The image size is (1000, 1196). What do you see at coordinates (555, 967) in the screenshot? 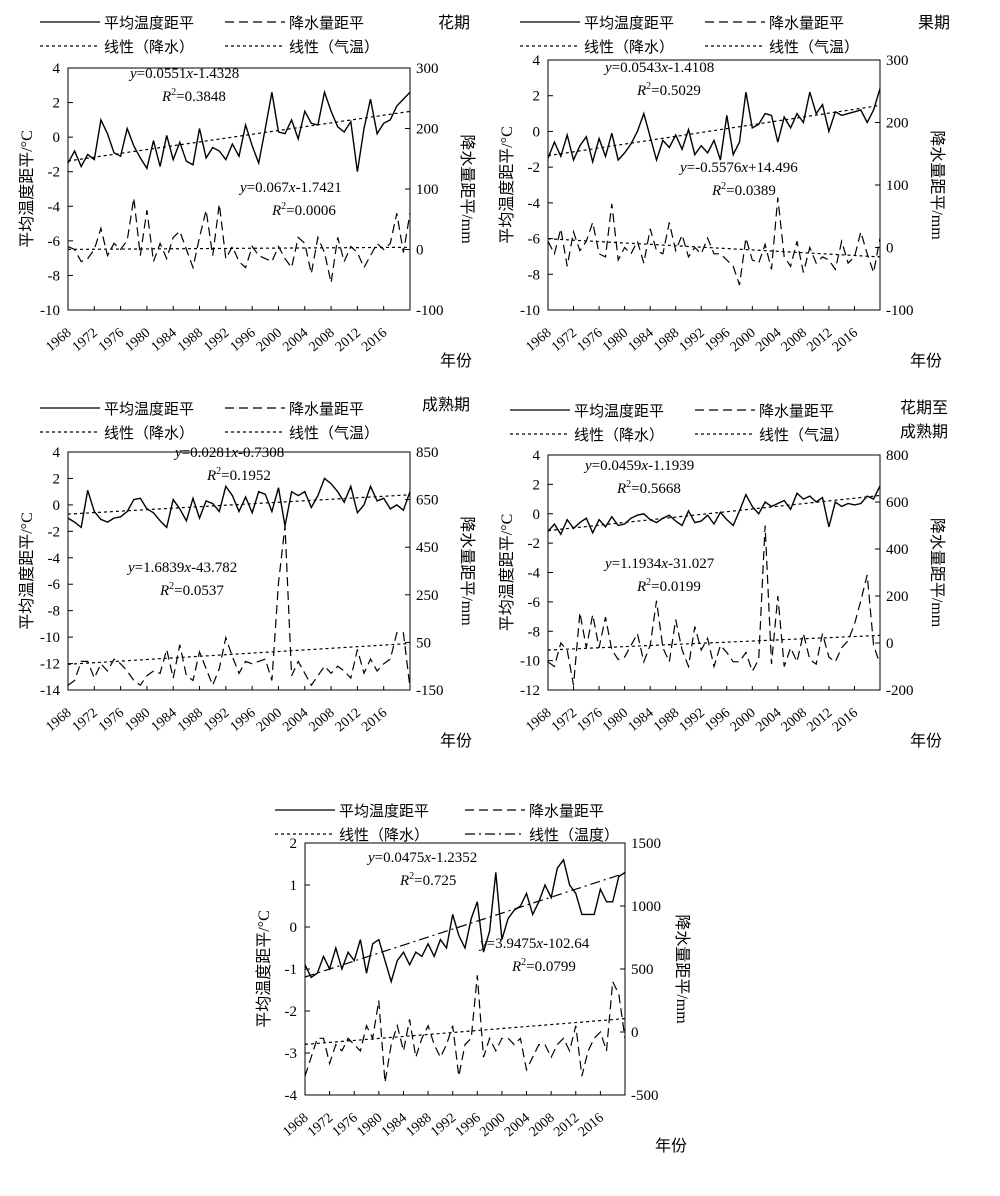
I see `r-value: 0.0799` at bounding box center [555, 967].